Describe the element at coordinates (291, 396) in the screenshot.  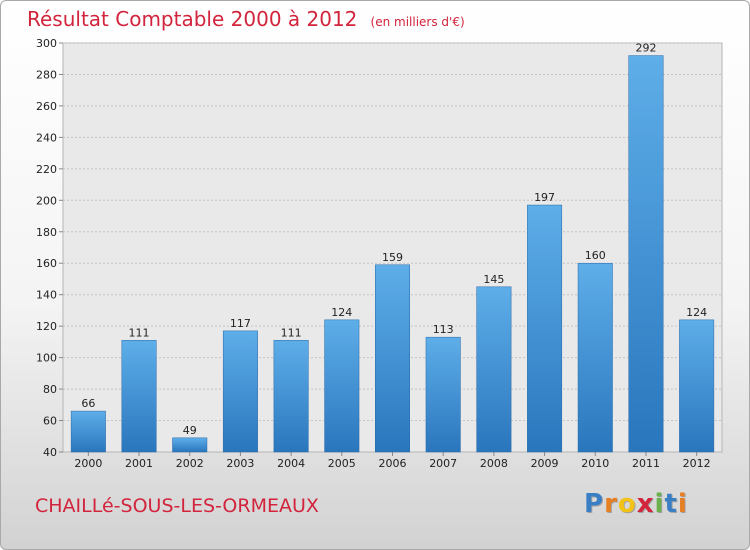
I see `bar-2004` at that location.